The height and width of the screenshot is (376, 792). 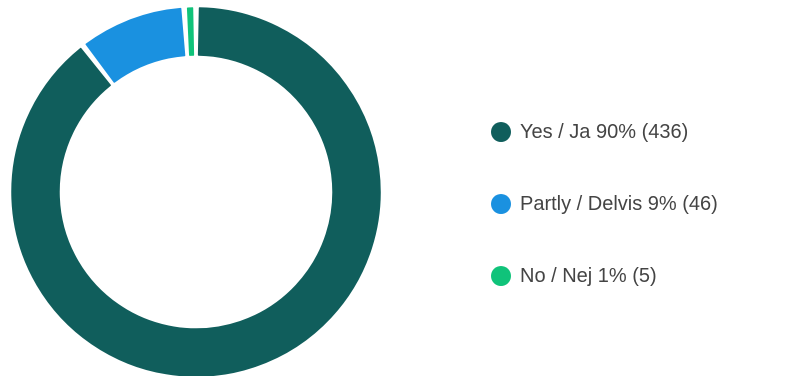 What do you see at coordinates (501, 204) in the screenshot?
I see `legend-marker-partly` at bounding box center [501, 204].